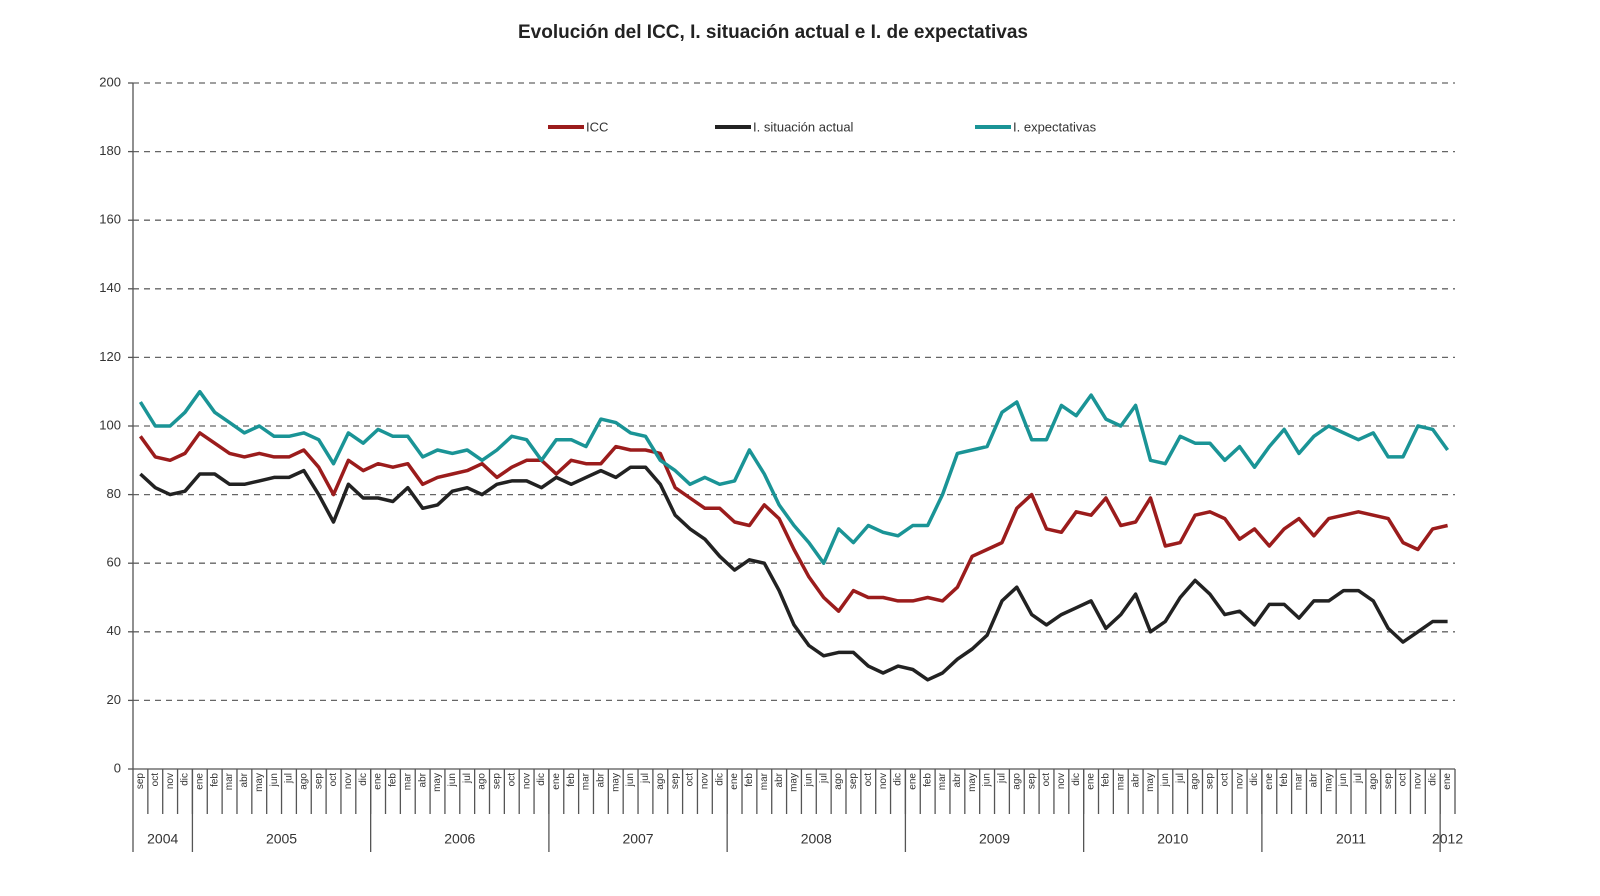  Describe the element at coordinates (637, 839) in the screenshot. I see `year-label: 2007` at that location.